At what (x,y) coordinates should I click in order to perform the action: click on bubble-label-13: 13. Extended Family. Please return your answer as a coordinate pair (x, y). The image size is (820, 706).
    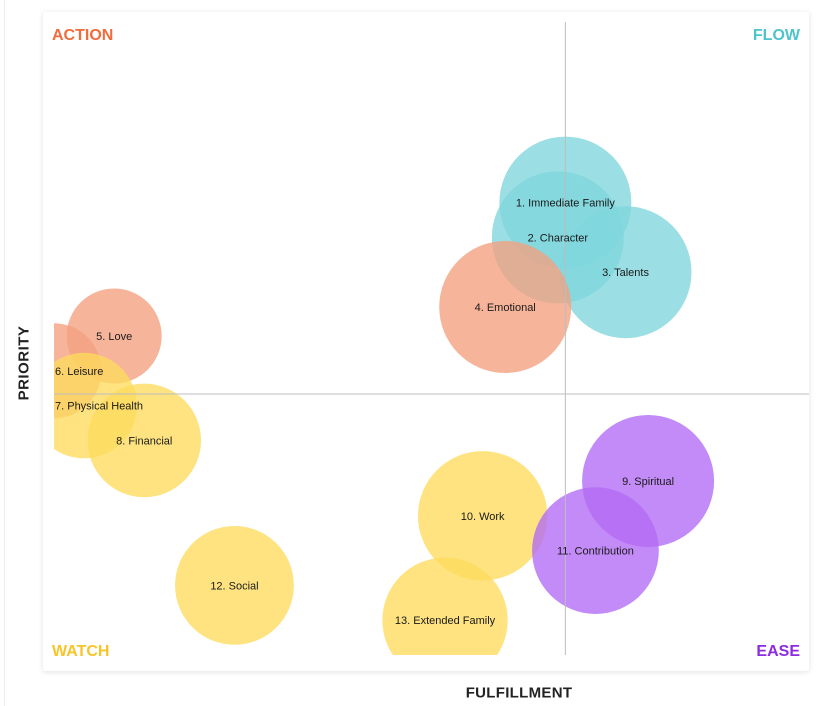
    Looking at the image, I should click on (445, 621).